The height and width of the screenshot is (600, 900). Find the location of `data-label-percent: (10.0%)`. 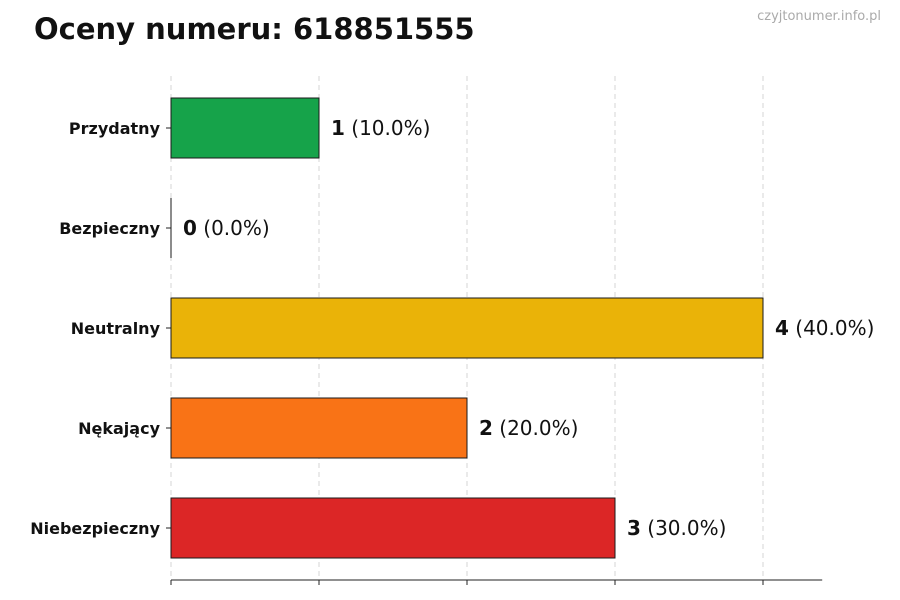

data-label-percent: (10.0%) is located at coordinates (388, 128).